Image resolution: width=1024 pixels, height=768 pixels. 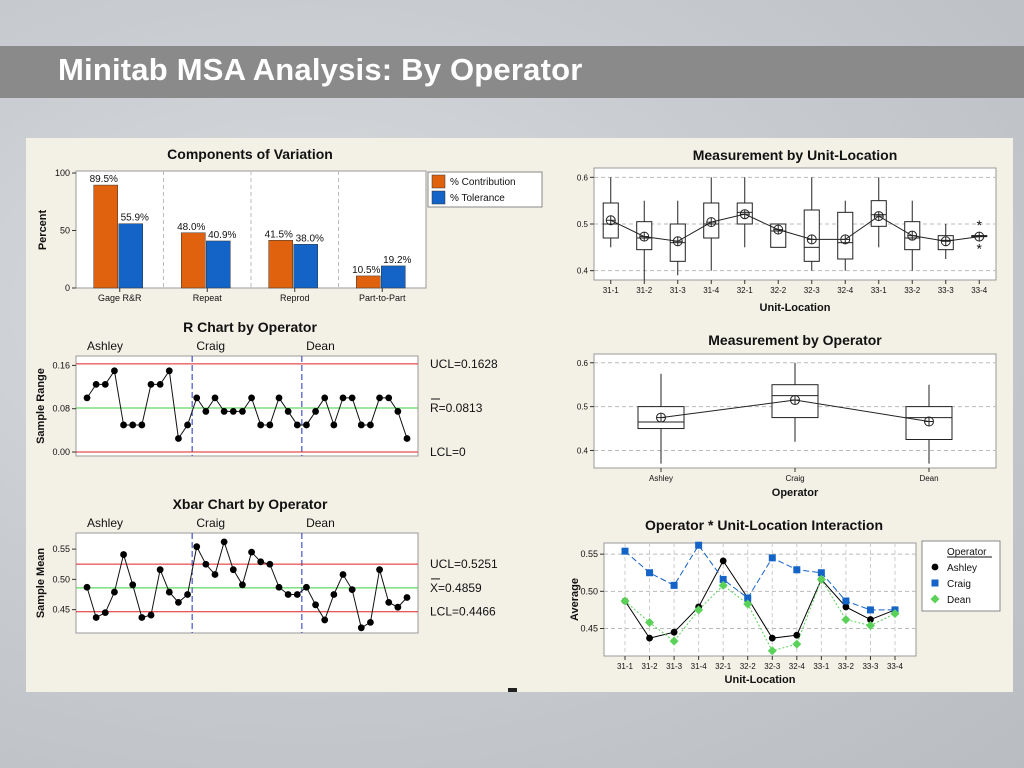 I want to click on y-tick-label: 0.6, so click(x=583, y=177).